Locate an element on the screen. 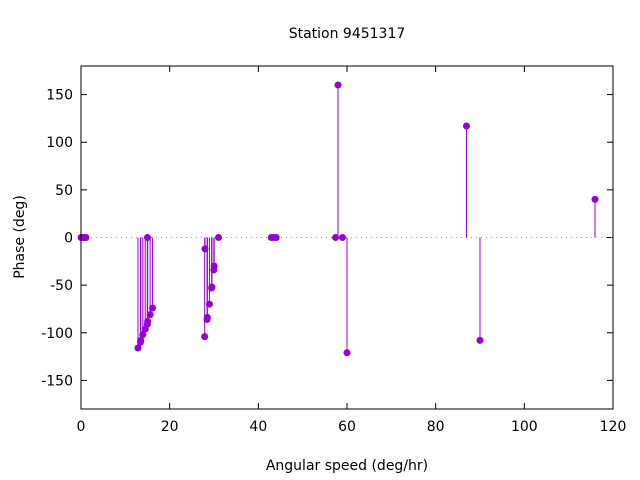 The image size is (640, 480). y-tick-label: -50 is located at coordinates (61, 286).